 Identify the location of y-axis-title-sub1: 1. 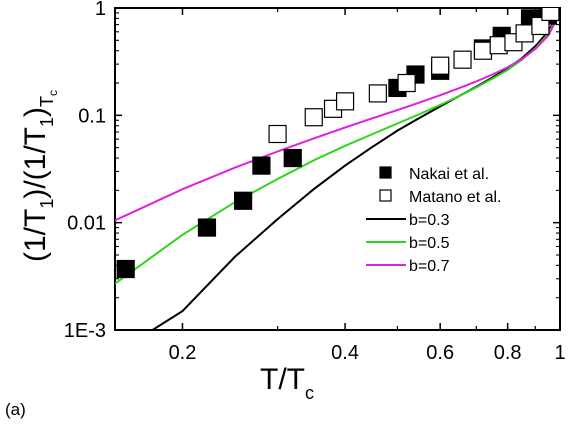
(47, 204).